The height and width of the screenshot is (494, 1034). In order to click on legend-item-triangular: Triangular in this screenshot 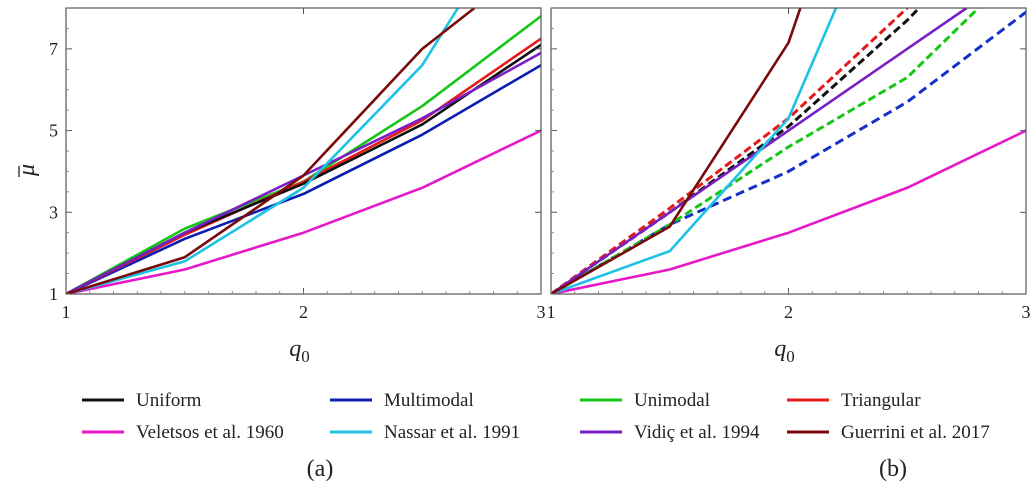, I will do `click(854, 400)`.